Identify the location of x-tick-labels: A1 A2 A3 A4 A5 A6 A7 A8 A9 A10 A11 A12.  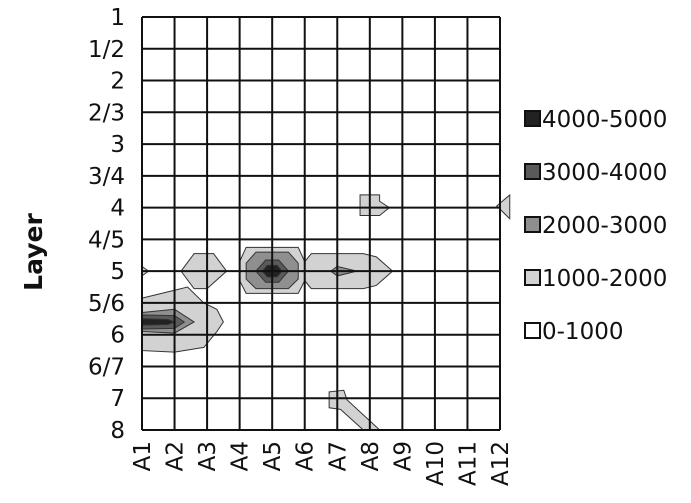
(322, 463).